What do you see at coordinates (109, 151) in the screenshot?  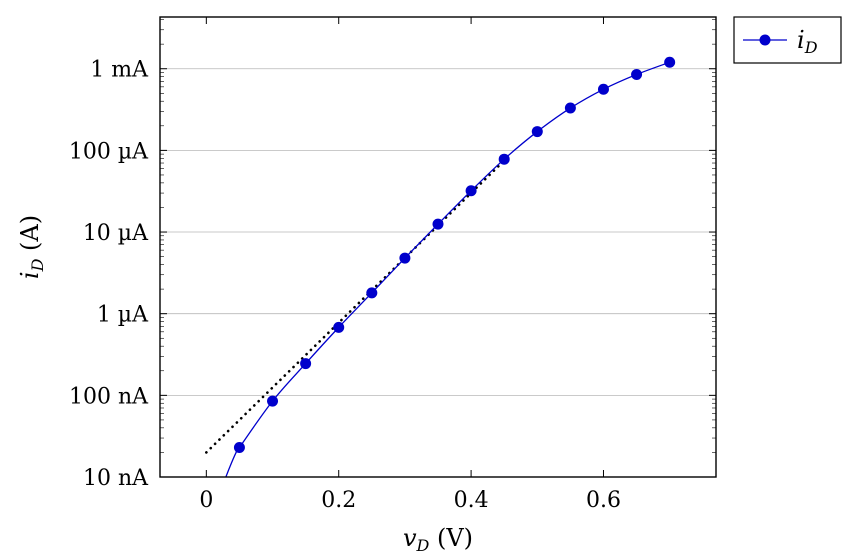 I see `y-tick-label: 100 µA` at bounding box center [109, 151].